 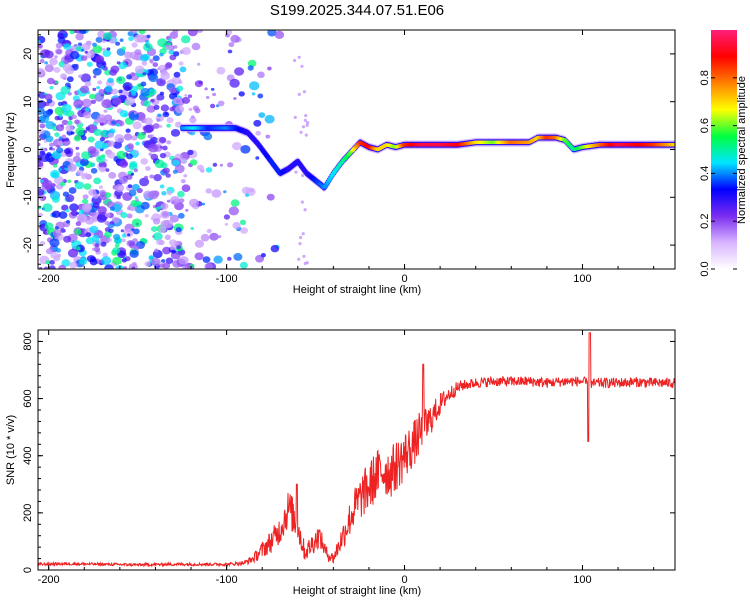 I want to click on spectrogram-y-tick-label: -20, so click(x=28, y=245).